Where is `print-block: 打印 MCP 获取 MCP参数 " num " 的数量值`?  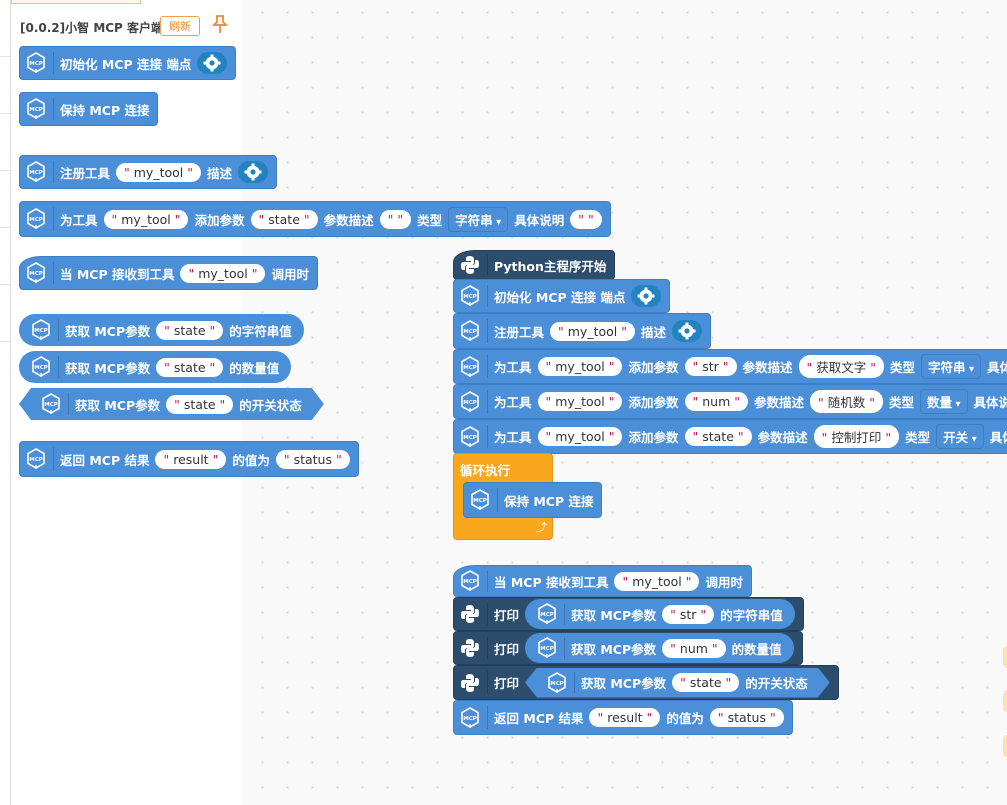 print-block: 打印 MCP 获取 MCP参数 " num " 的数量值 is located at coordinates (628, 648).